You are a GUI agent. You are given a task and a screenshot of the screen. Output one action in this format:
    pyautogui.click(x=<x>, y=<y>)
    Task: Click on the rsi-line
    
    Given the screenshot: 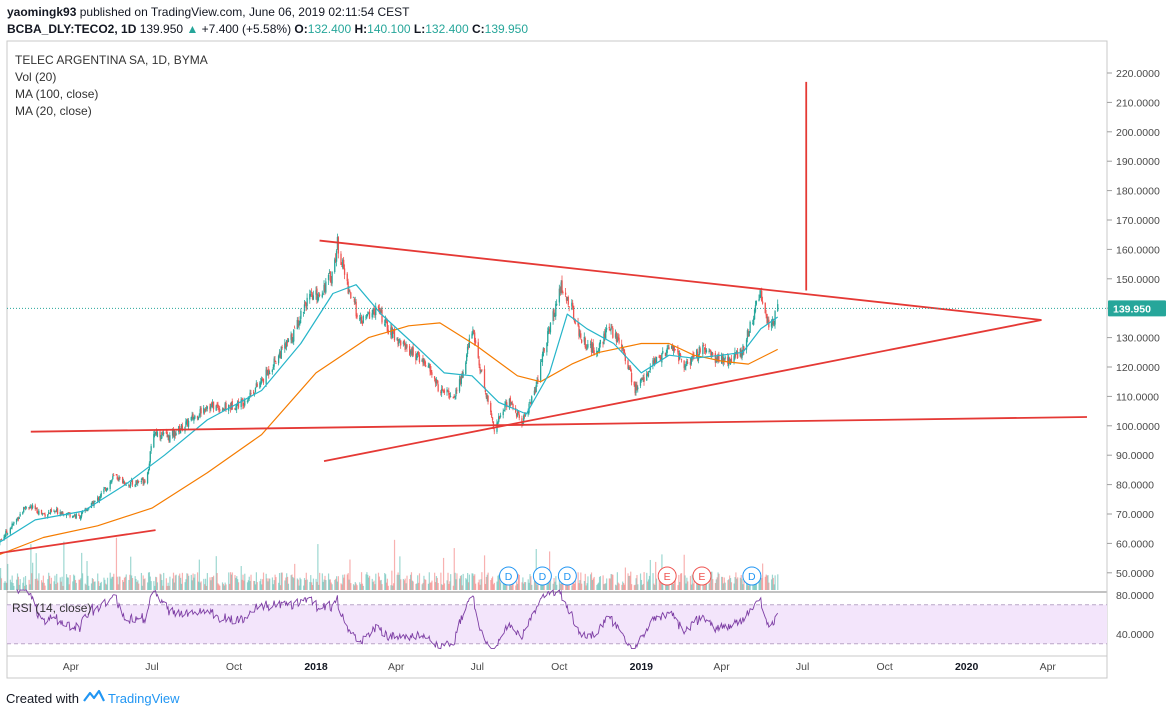 What is the action you would take?
    pyautogui.click(x=397, y=619)
    